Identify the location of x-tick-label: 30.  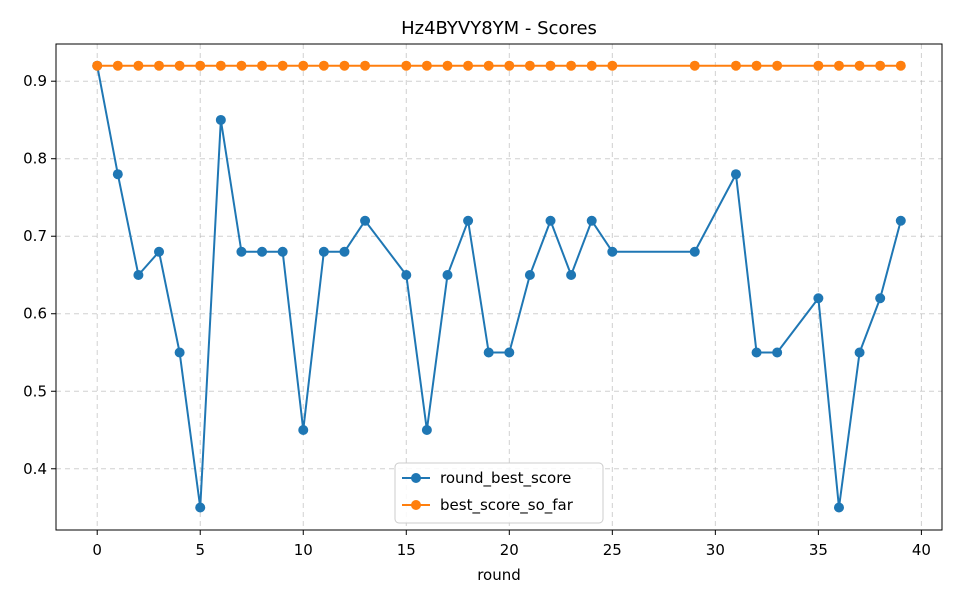
(715, 550).